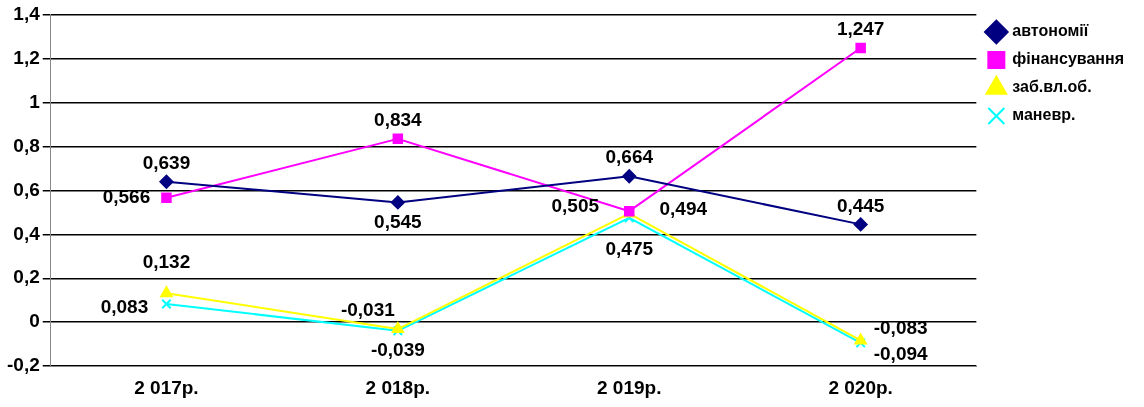 This screenshot has height=407, width=1144. What do you see at coordinates (1052, 87) in the screenshot?
I see `legend-label: заб.вл.об.` at bounding box center [1052, 87].